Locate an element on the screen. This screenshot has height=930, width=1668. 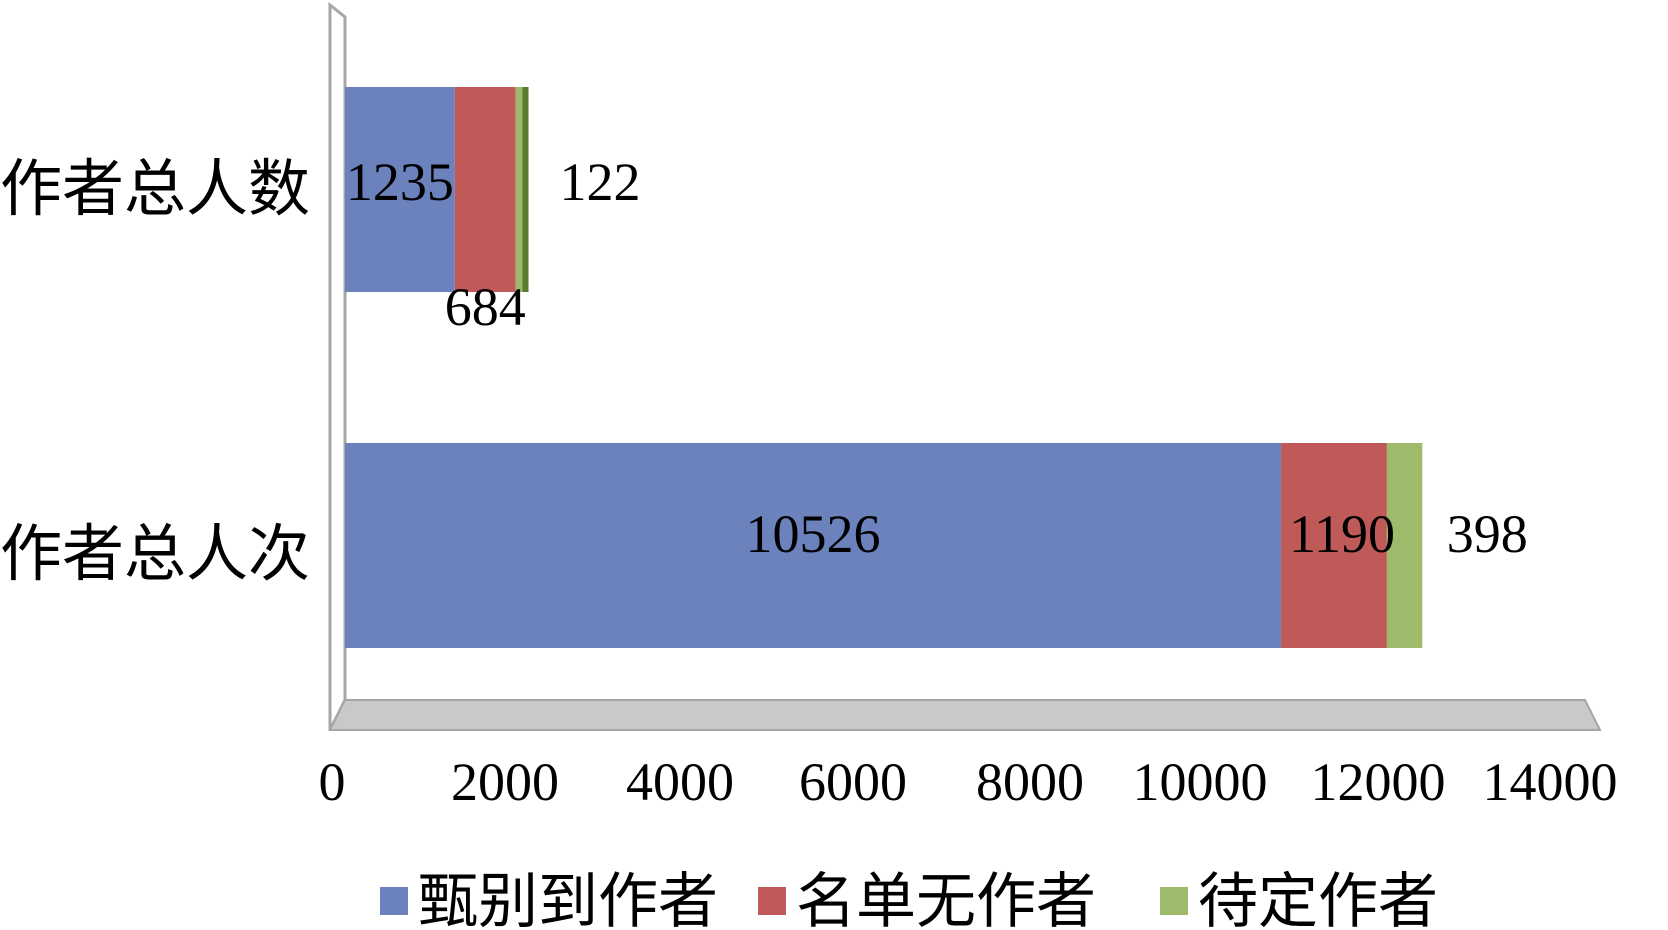
data-label: 122 is located at coordinates (600, 182).